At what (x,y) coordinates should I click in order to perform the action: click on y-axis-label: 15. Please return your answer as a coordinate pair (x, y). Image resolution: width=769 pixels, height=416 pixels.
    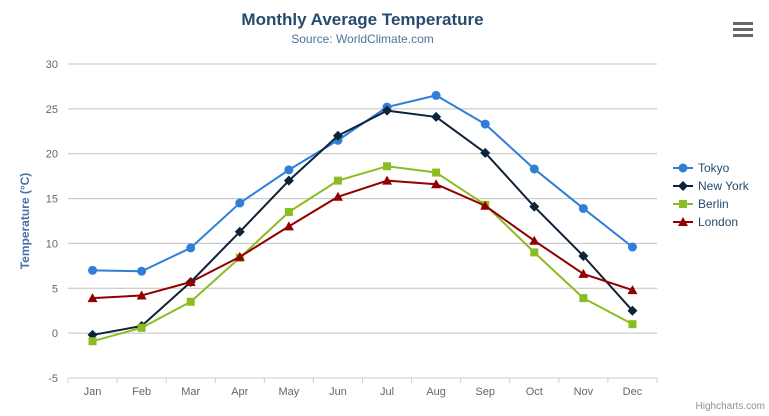
    Looking at the image, I should click on (52, 200).